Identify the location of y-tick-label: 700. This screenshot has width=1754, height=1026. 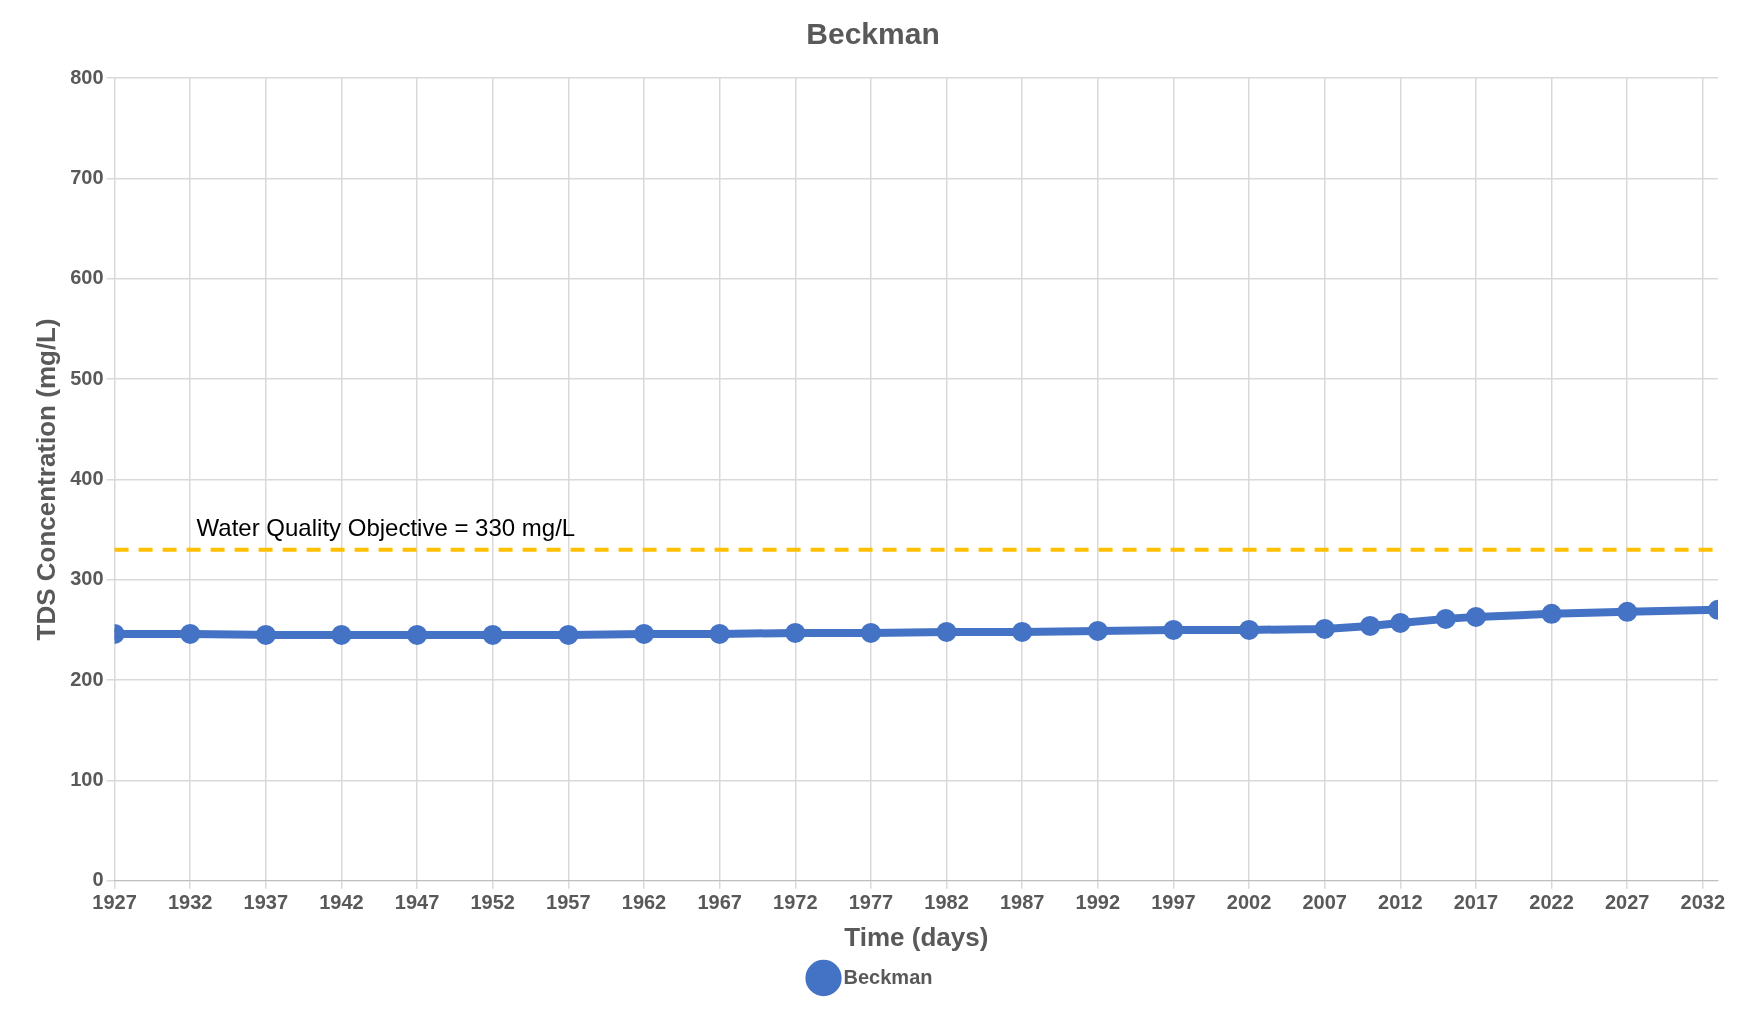
(87, 176).